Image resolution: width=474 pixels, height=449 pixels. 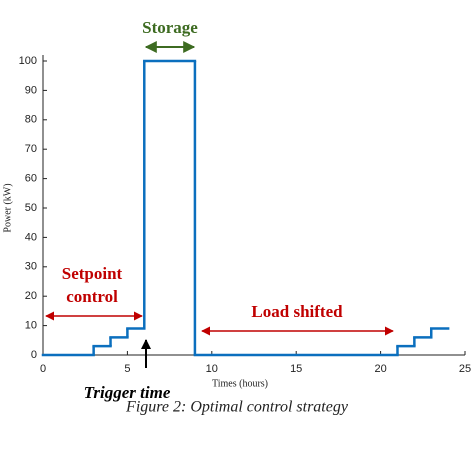 I want to click on x-tick-label: 25, so click(x=465, y=369).